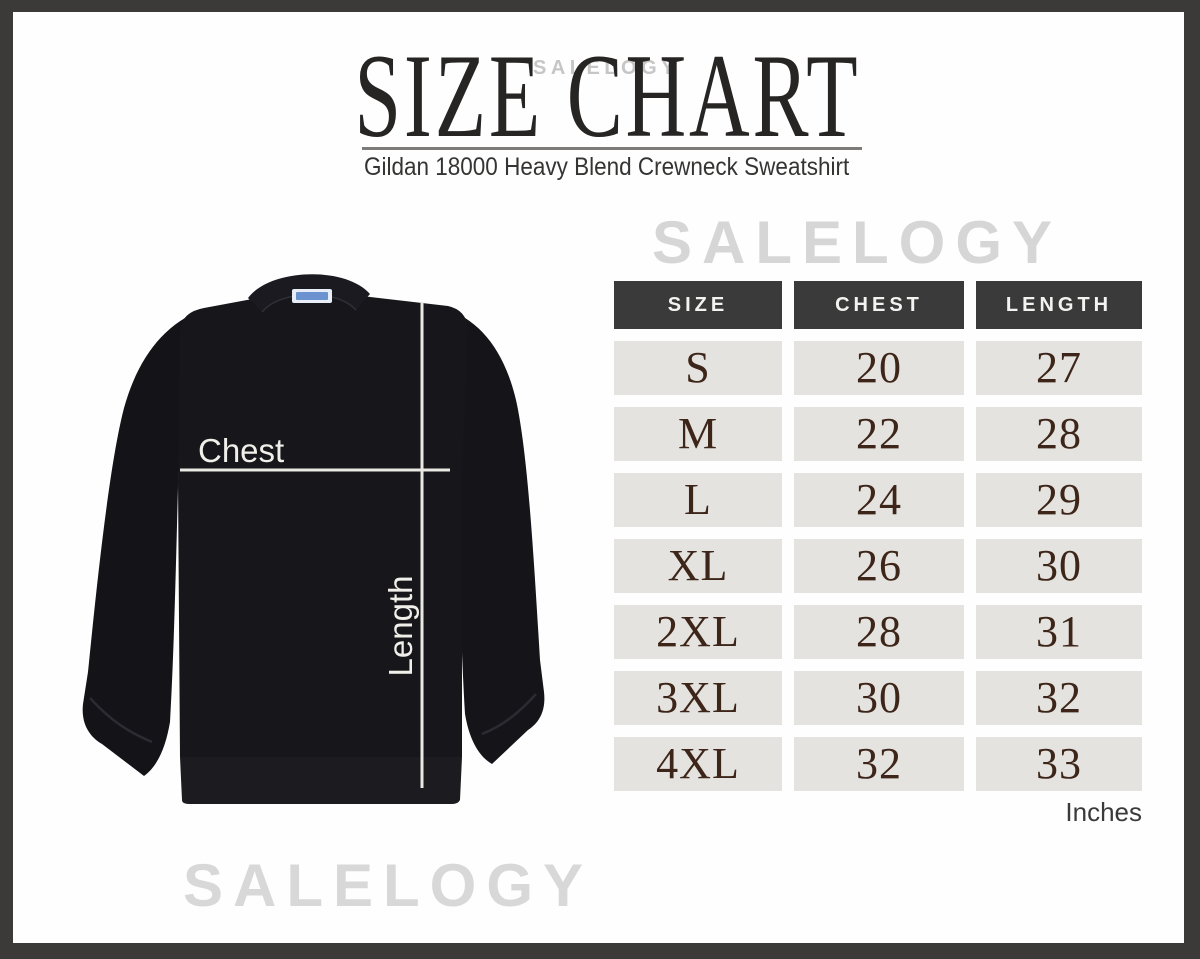  I want to click on size-cell: S, so click(698, 368).